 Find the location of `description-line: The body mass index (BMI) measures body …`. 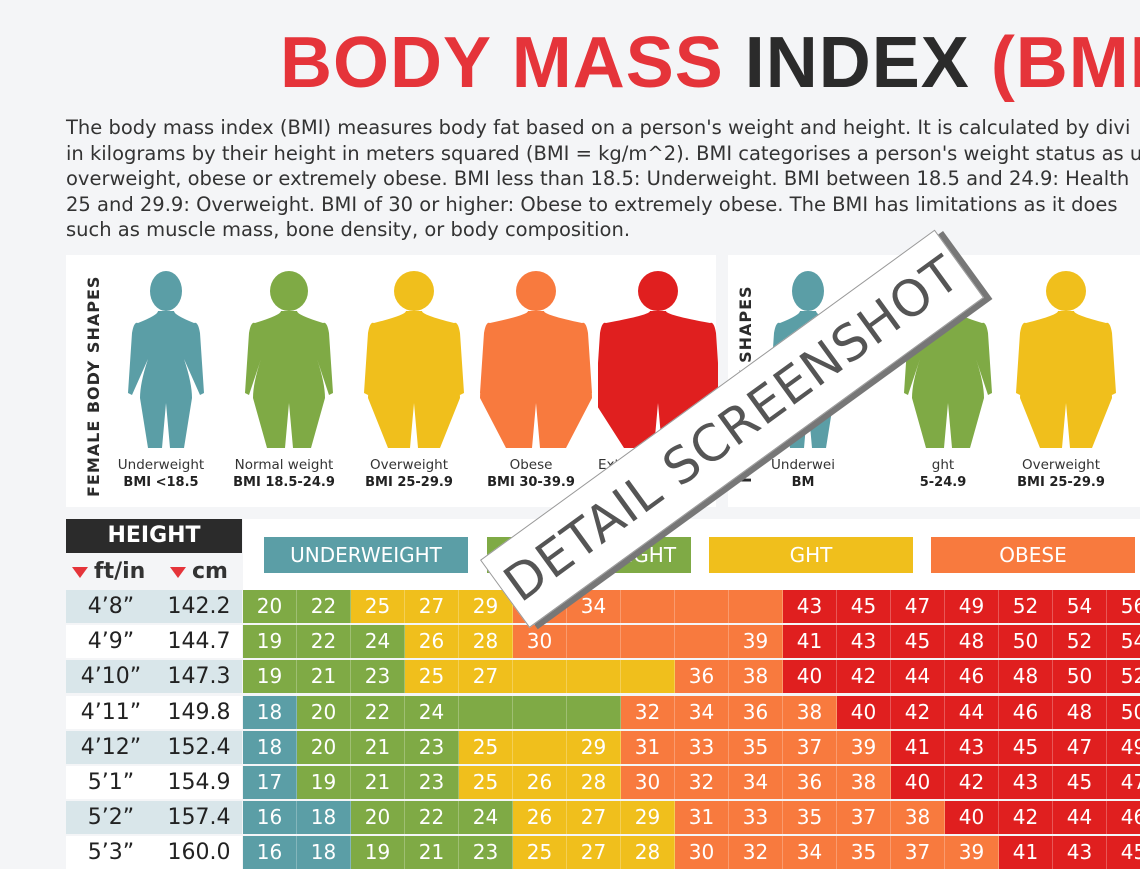

description-line: The body mass index (BMI) measures body … is located at coordinates (598, 127).